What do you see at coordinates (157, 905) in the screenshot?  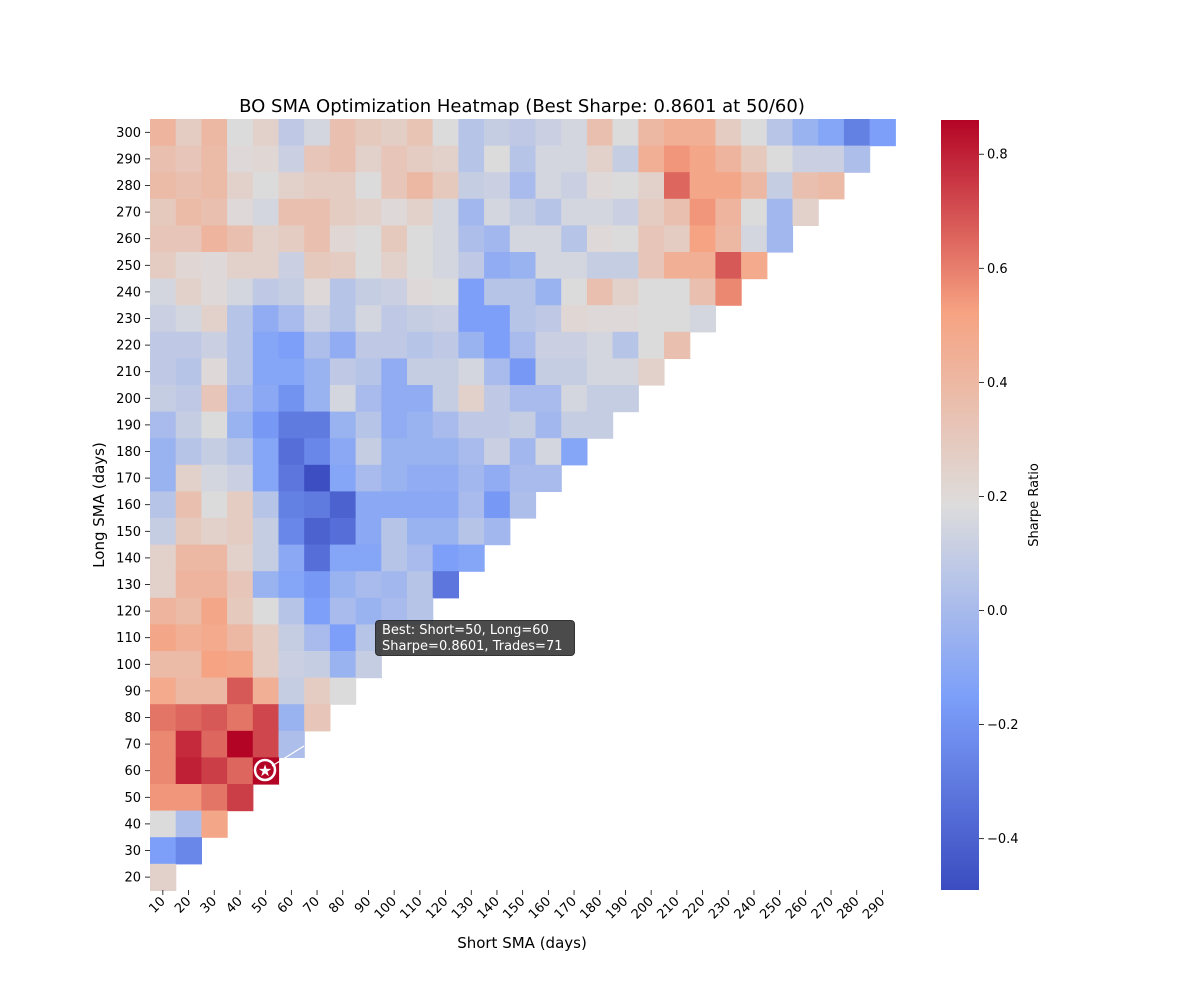 I see `x-tick-label: 10` at bounding box center [157, 905].